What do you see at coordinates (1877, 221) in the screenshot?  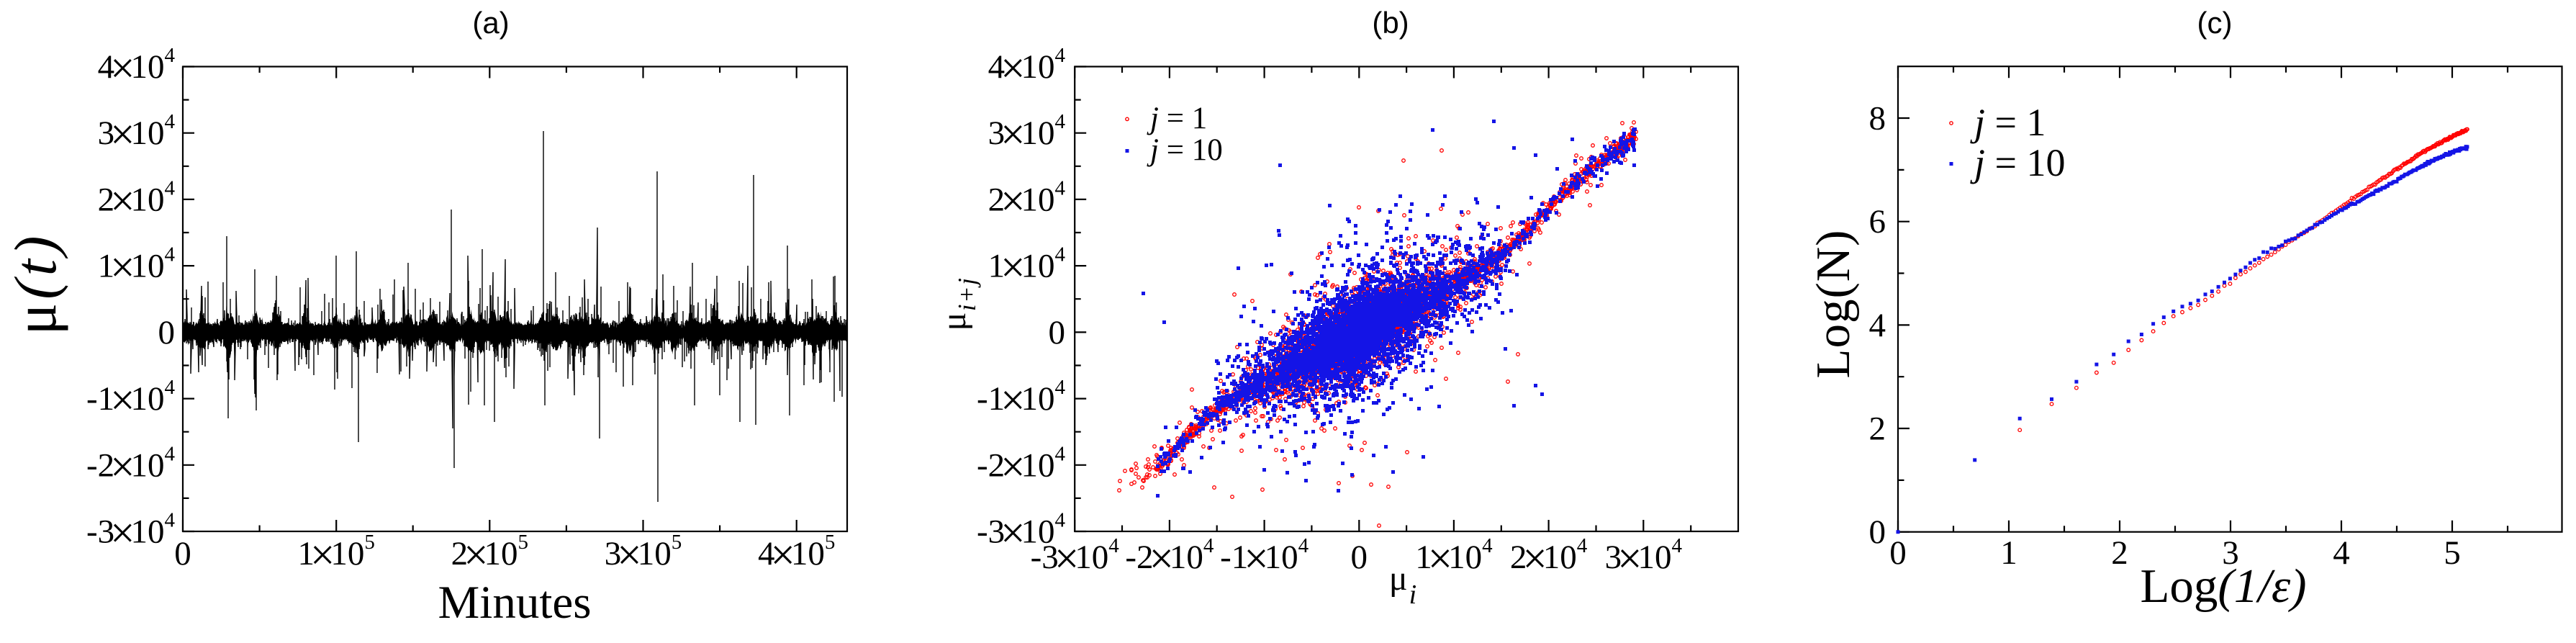 I see `svg-text: 6` at bounding box center [1877, 221].